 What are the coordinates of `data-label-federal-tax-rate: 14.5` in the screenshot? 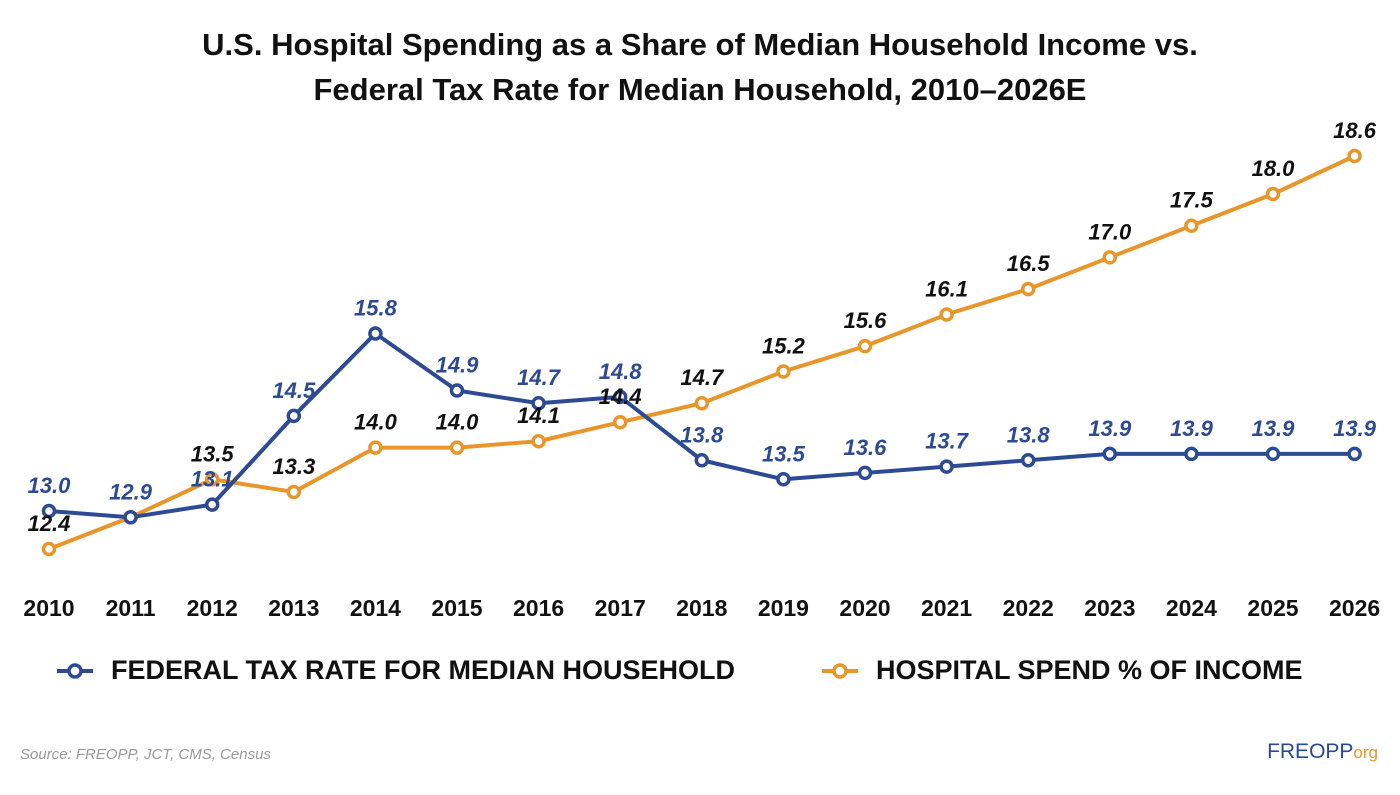 It's located at (294, 390).